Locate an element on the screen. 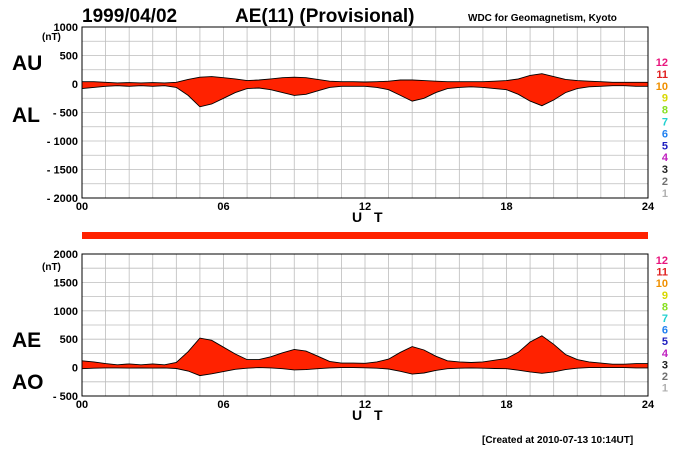 The image size is (700, 450). au-series-line is located at coordinates (365, 78).